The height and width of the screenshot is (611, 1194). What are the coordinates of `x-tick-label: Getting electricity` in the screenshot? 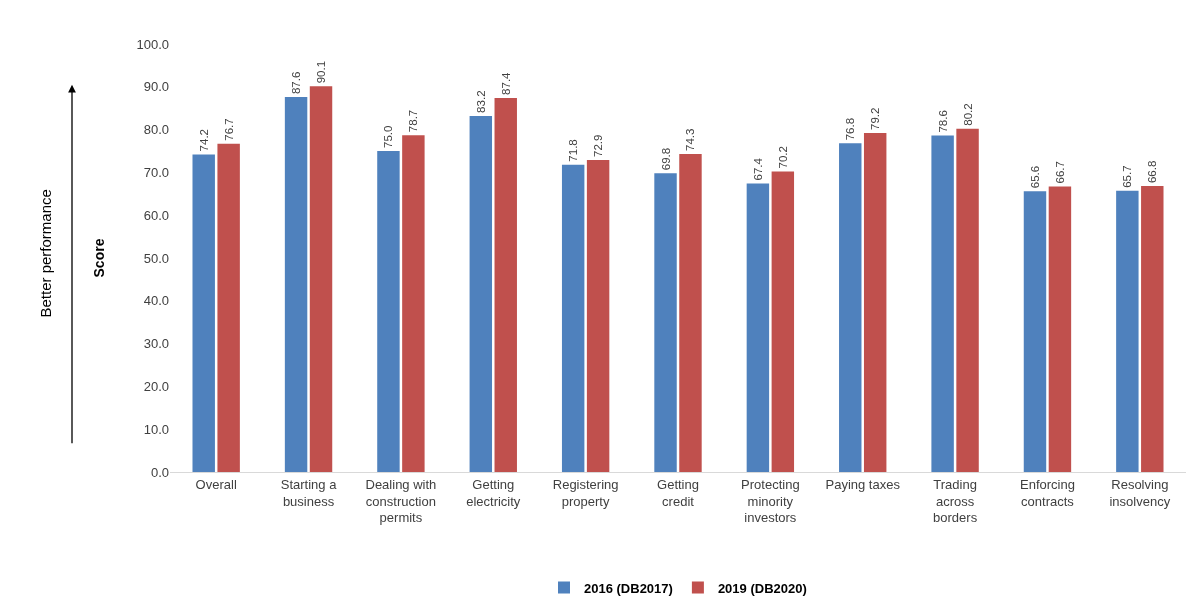 It's located at (493, 492).